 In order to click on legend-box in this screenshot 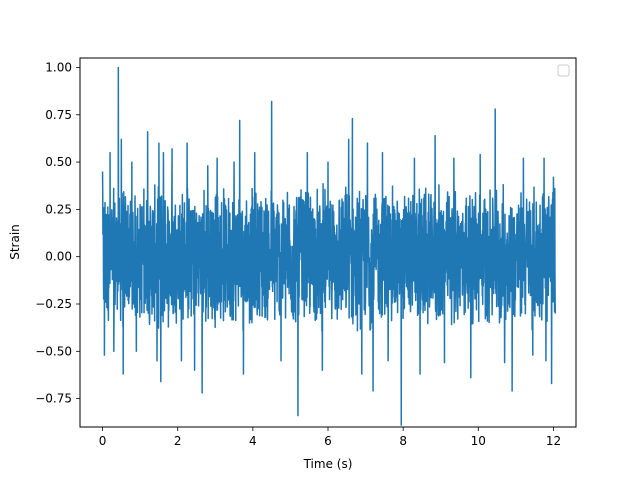, I will do `click(563, 70)`.